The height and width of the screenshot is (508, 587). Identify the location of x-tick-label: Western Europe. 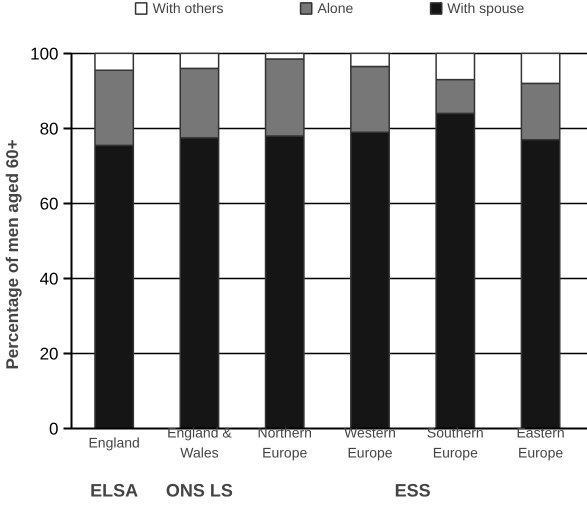
(370, 442).